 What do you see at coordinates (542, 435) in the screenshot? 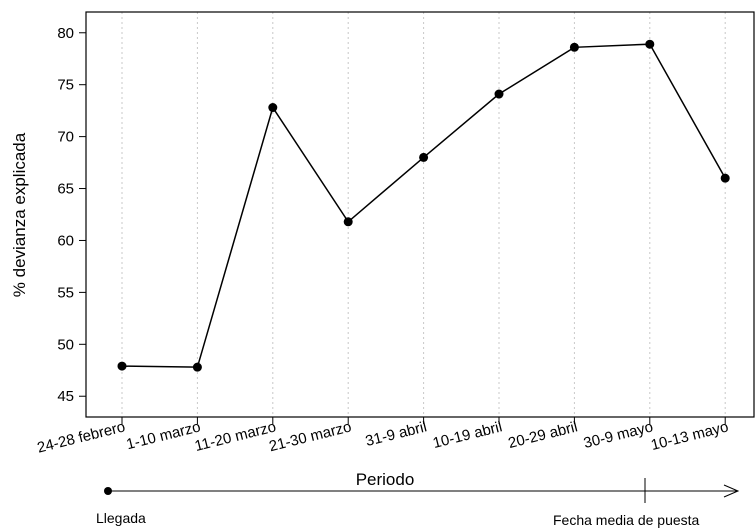
I see `x-tick-label: 20-29 abril` at bounding box center [542, 435].